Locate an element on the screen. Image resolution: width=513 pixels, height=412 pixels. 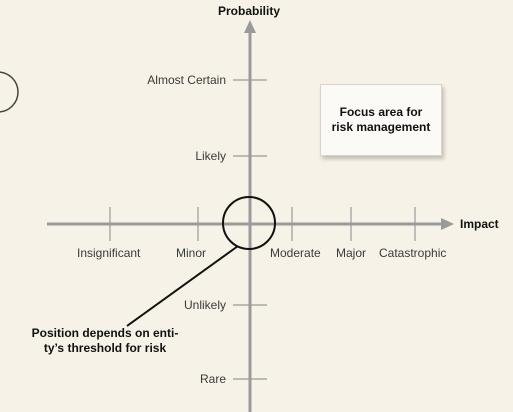
focus-area-box: Focus area for risk management is located at coordinates (381, 120).